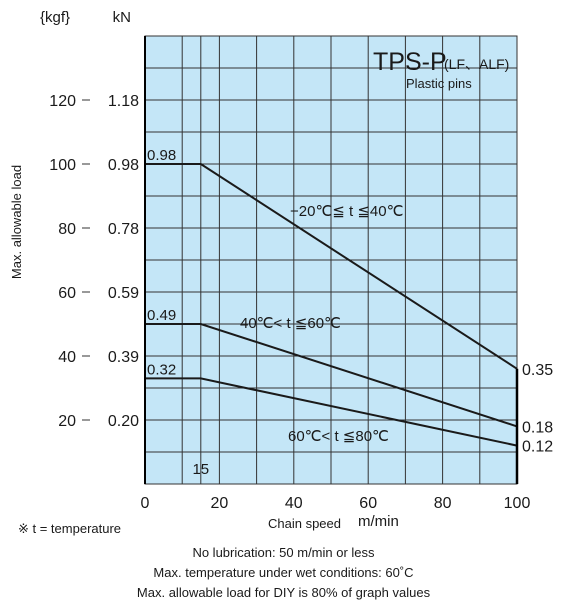  I want to click on series-name-label: 40℃< t ≦60℃, so click(290, 323).